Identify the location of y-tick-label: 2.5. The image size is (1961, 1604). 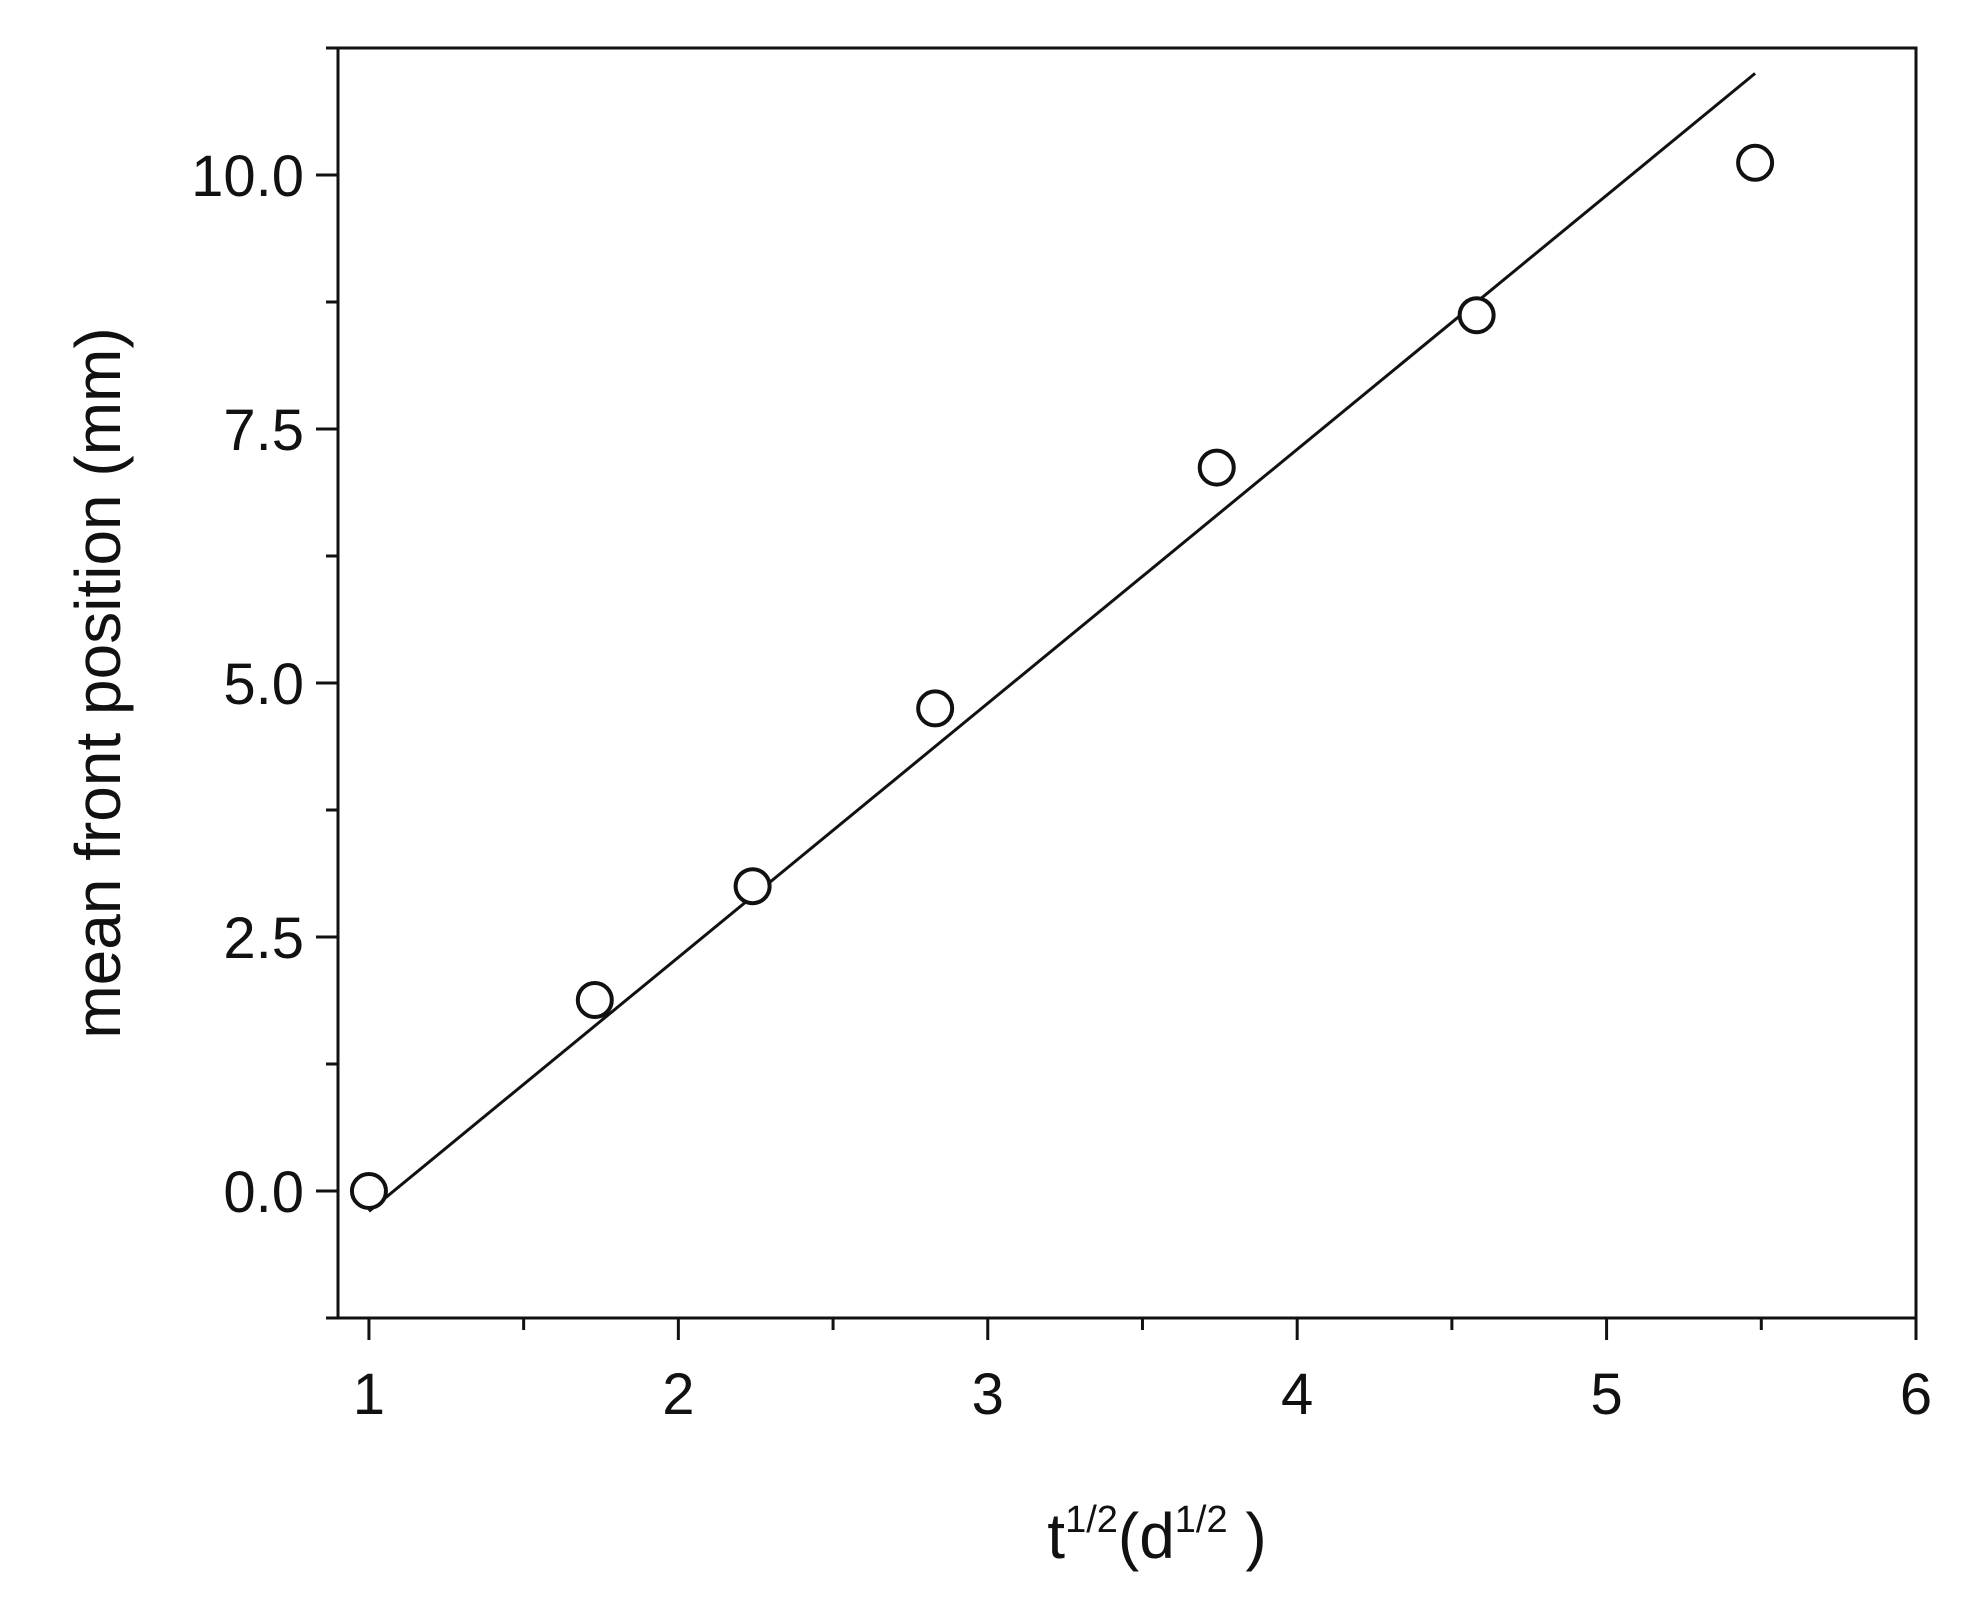
(263, 938).